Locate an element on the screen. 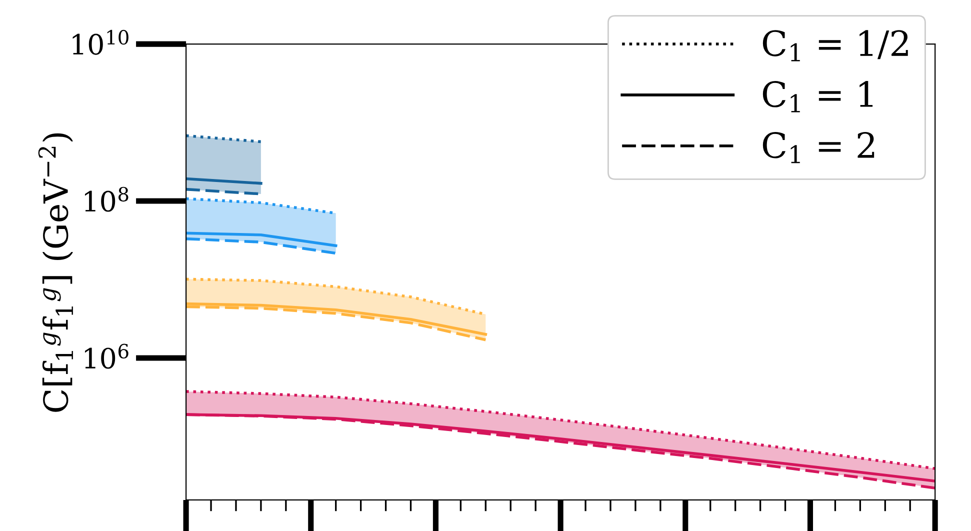  legend-label: C$_{1}$ = 1/2 is located at coordinates (835, 46).